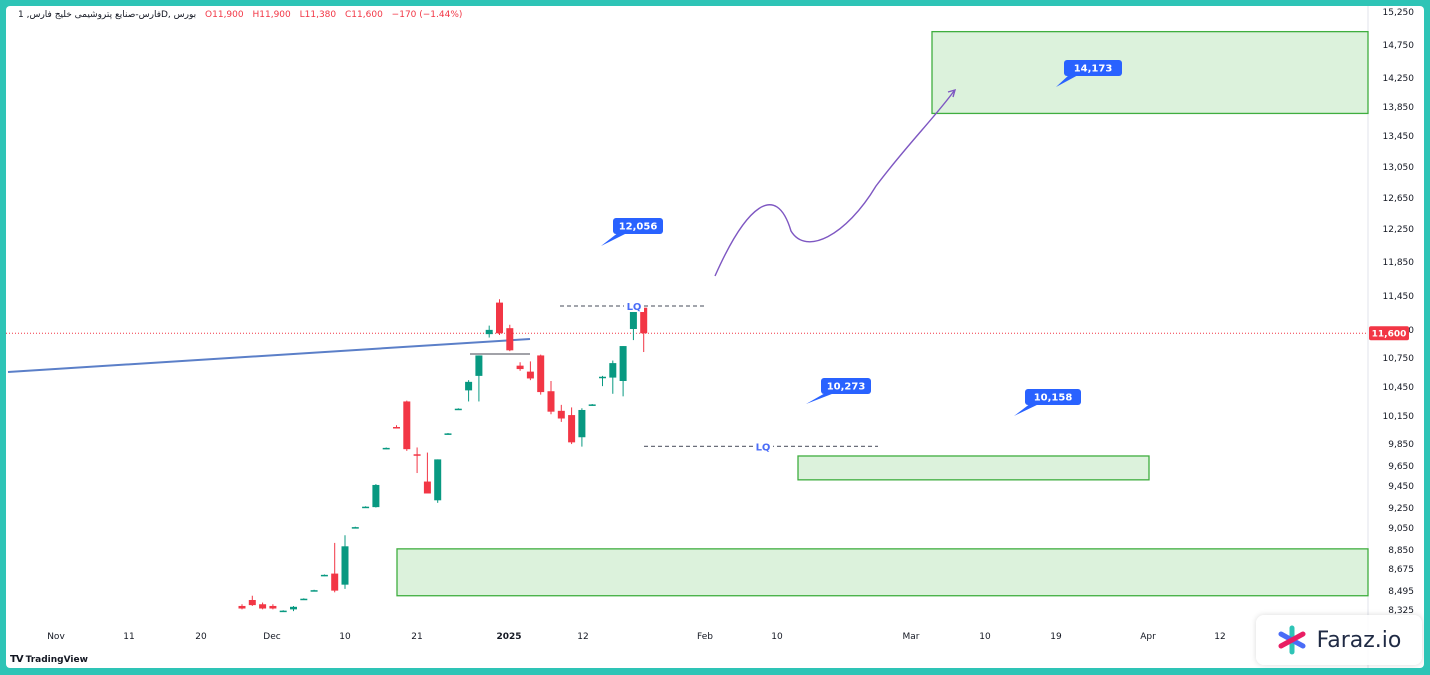 The image size is (1430, 675). I want to click on y-tick-label: 12,250, so click(1399, 230).